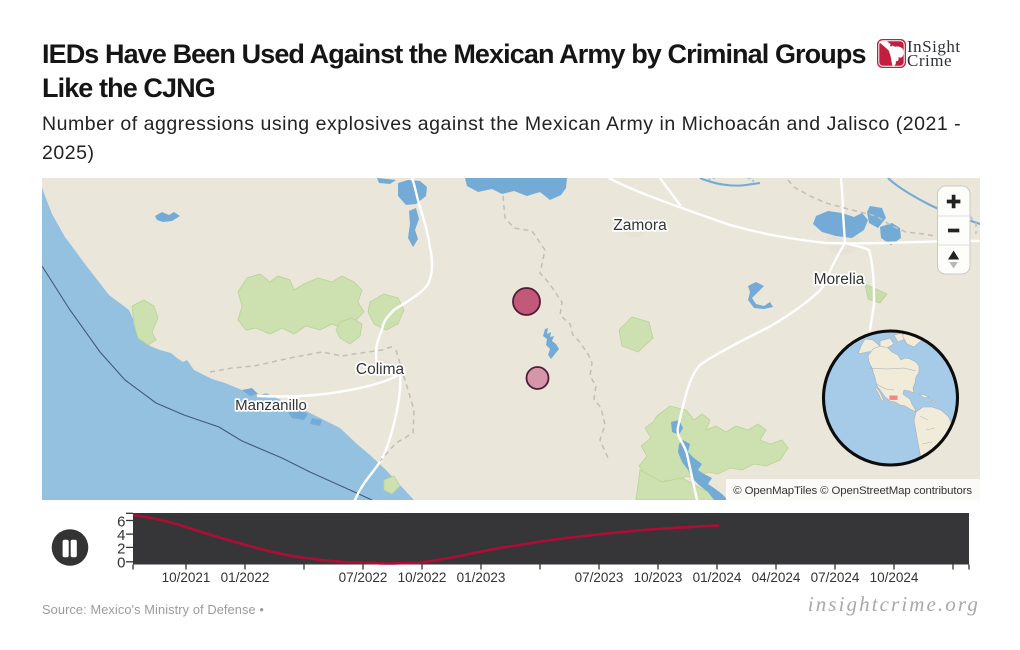 This screenshot has height=650, width=1020. Describe the element at coordinates (186, 577) in the screenshot. I see `svg-text: 10/2021` at that location.